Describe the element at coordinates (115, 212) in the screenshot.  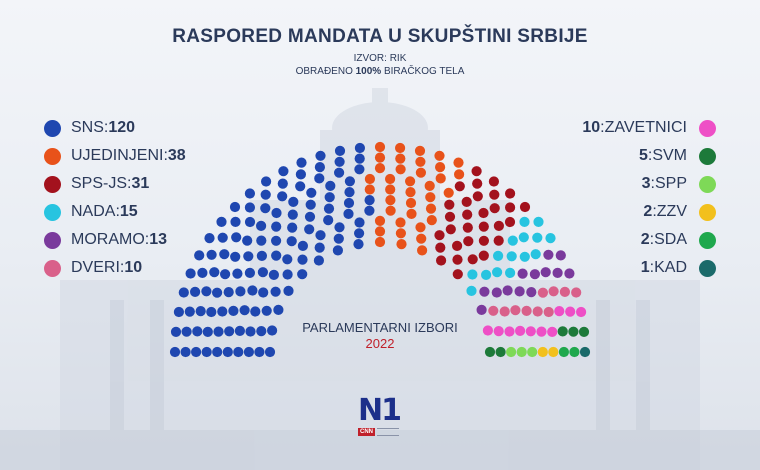
I see `legend-item-nada: NADA: 15` at that location.